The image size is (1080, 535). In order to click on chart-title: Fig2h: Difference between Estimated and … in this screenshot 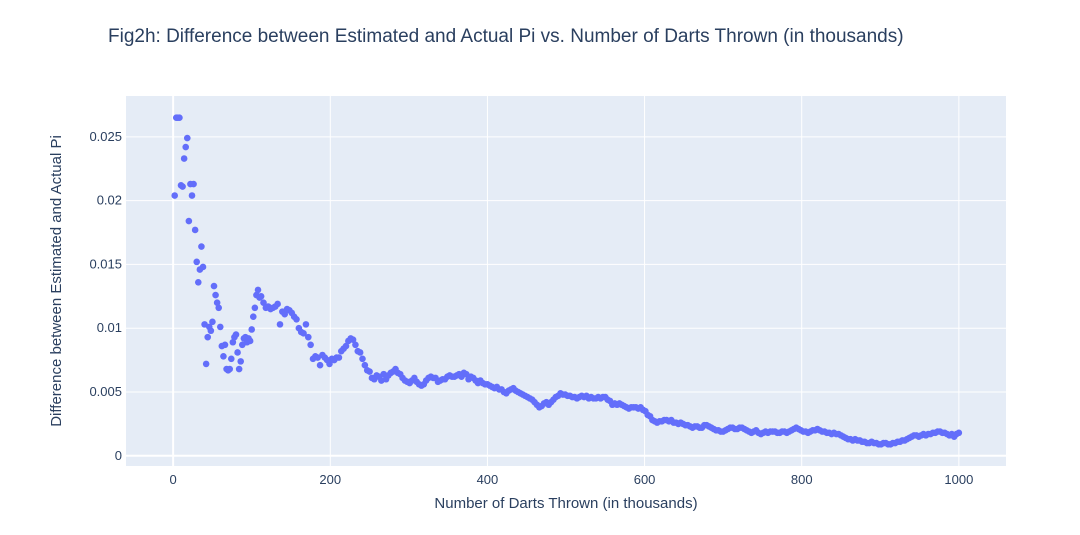, I will do `click(506, 36)`.